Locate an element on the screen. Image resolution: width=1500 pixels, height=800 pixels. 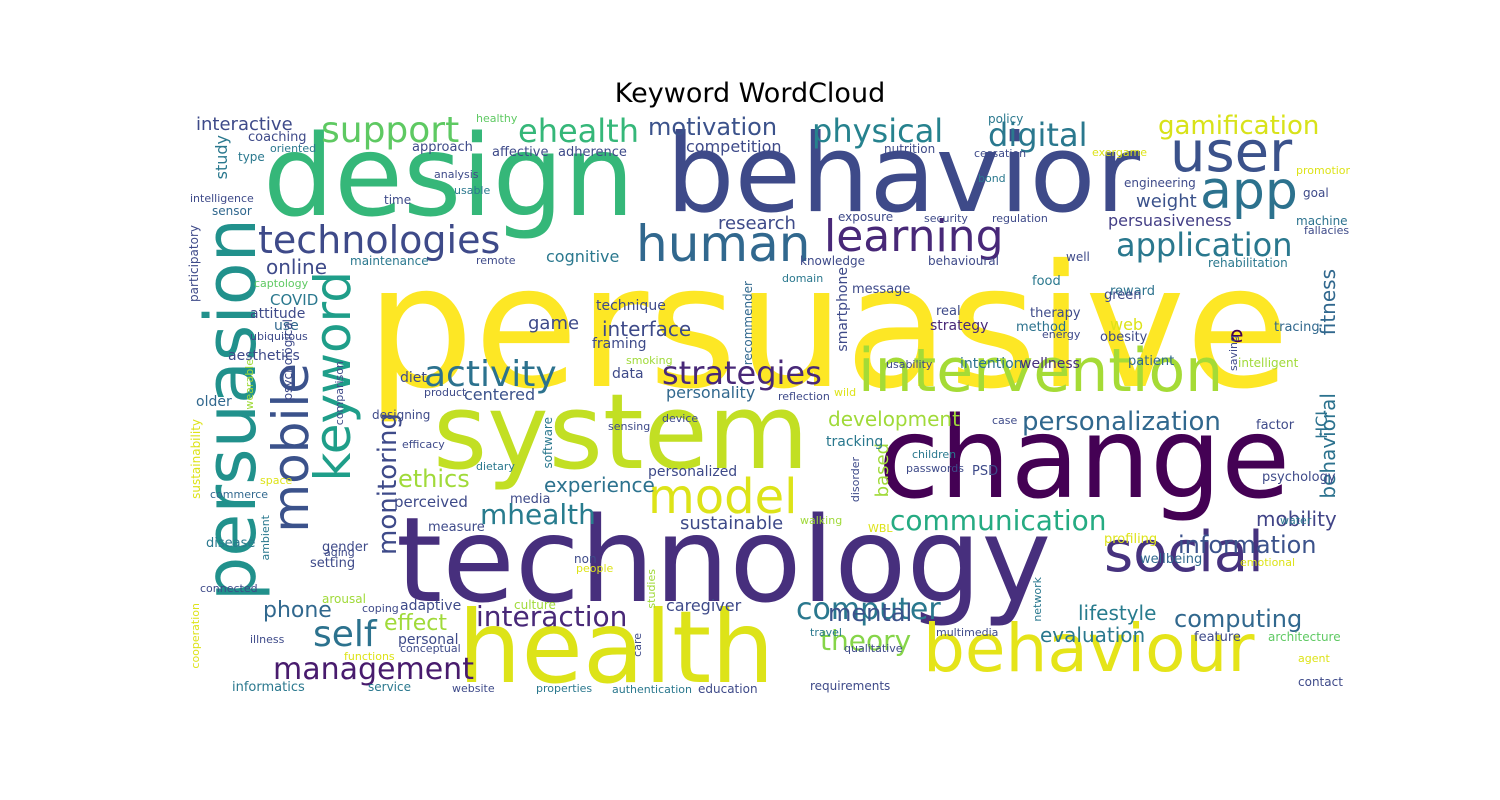
word-health: health is located at coordinates (616, 642).